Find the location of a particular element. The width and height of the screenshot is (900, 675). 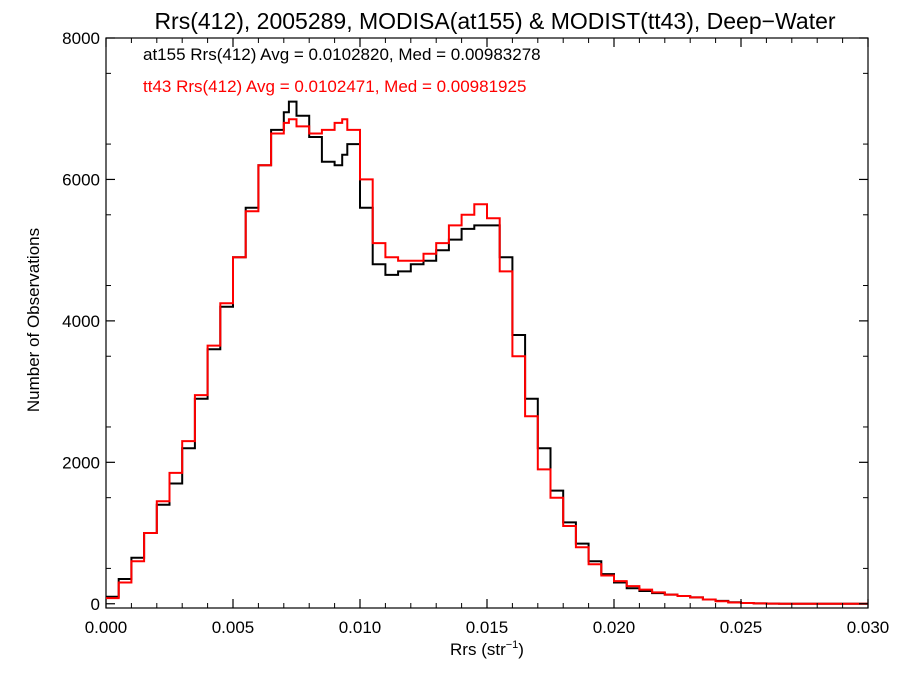

x-axis-label-close: ) is located at coordinates (521, 649).